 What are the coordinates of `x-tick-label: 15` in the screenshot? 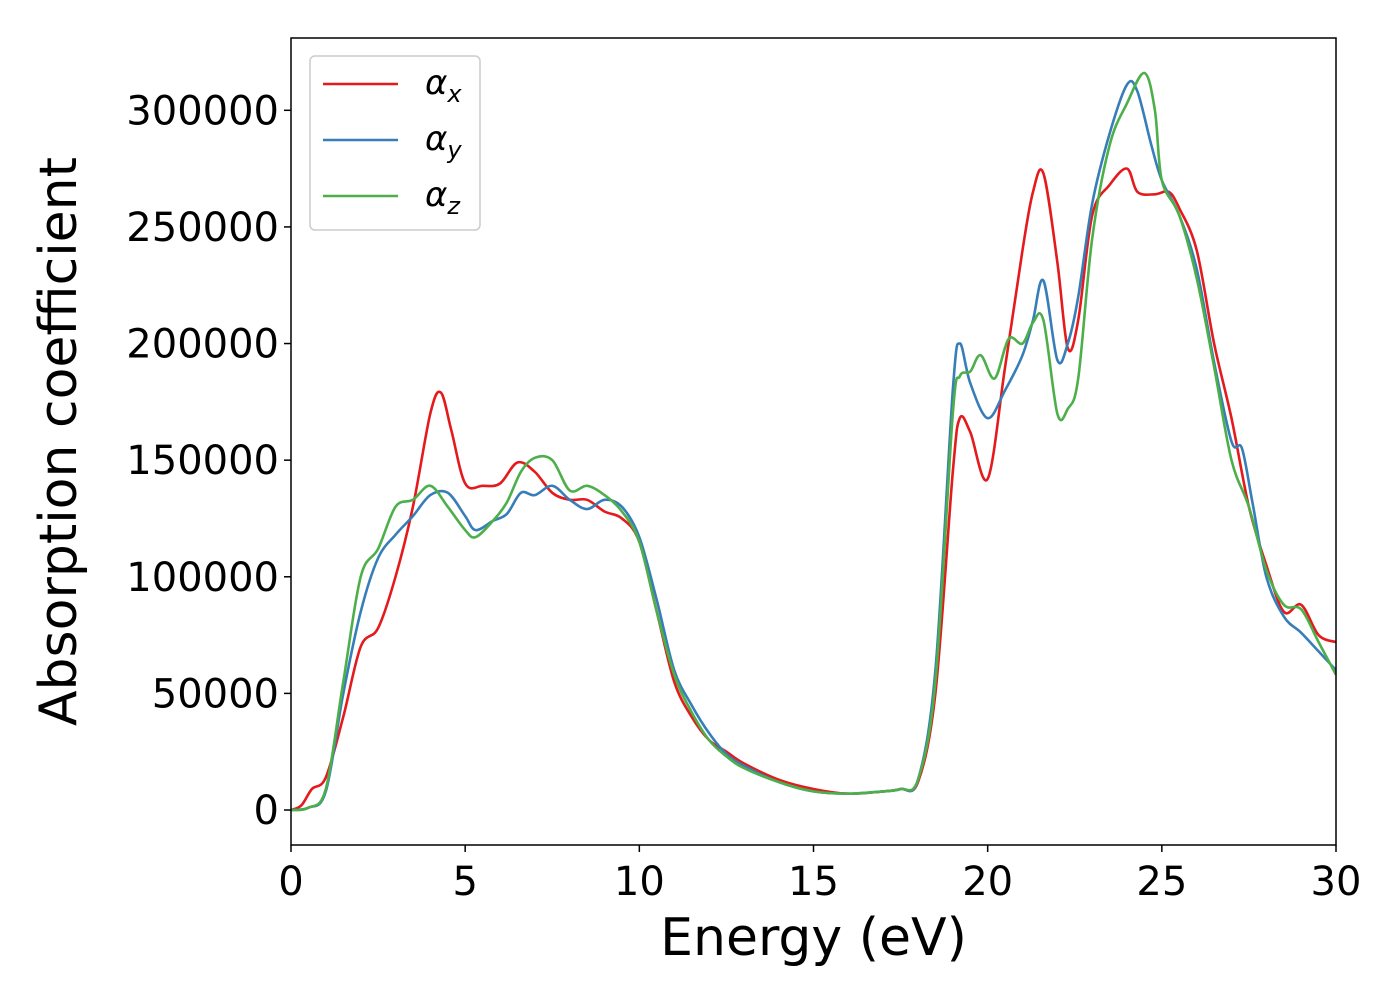 It's located at (813, 882).